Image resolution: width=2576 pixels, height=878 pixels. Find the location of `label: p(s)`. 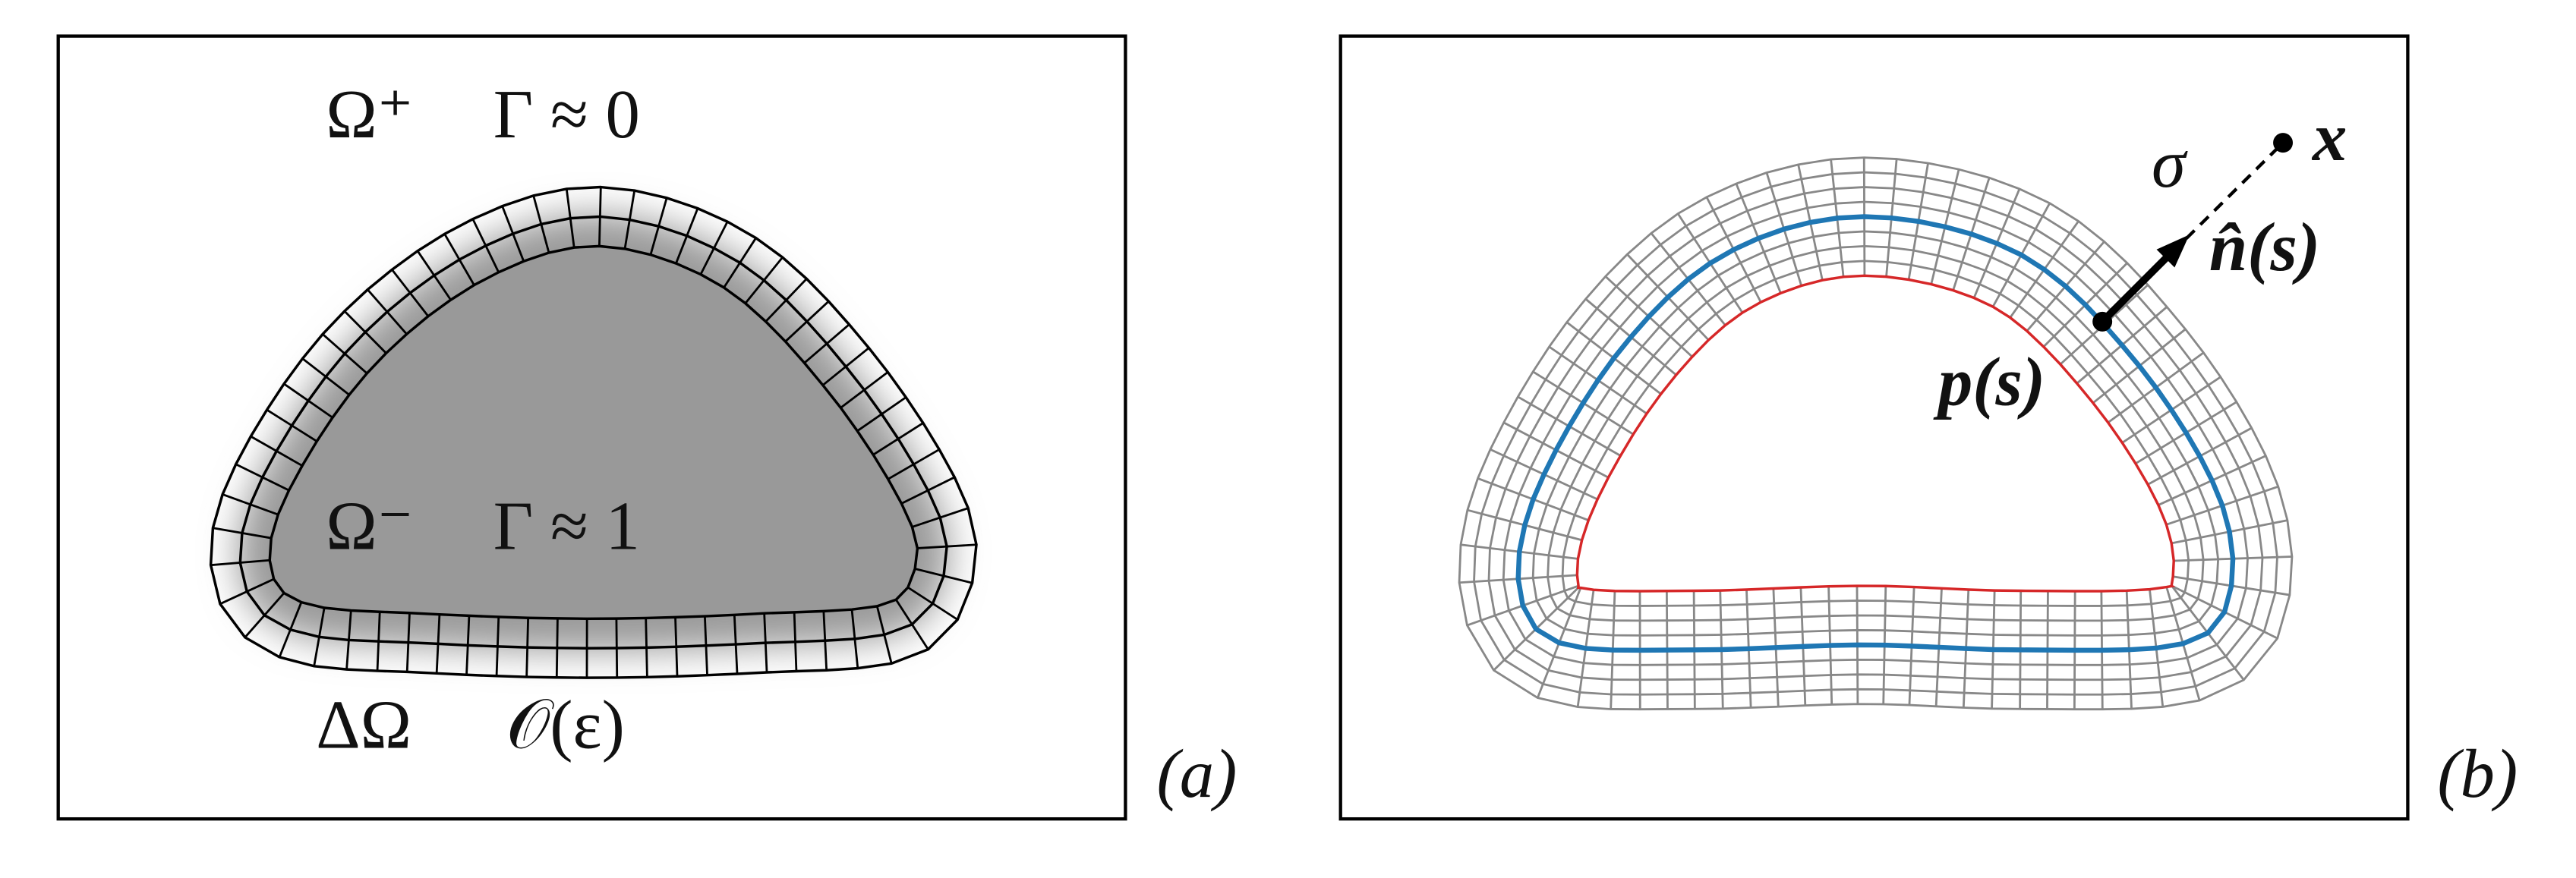

label: p(s) is located at coordinates (1989, 381).